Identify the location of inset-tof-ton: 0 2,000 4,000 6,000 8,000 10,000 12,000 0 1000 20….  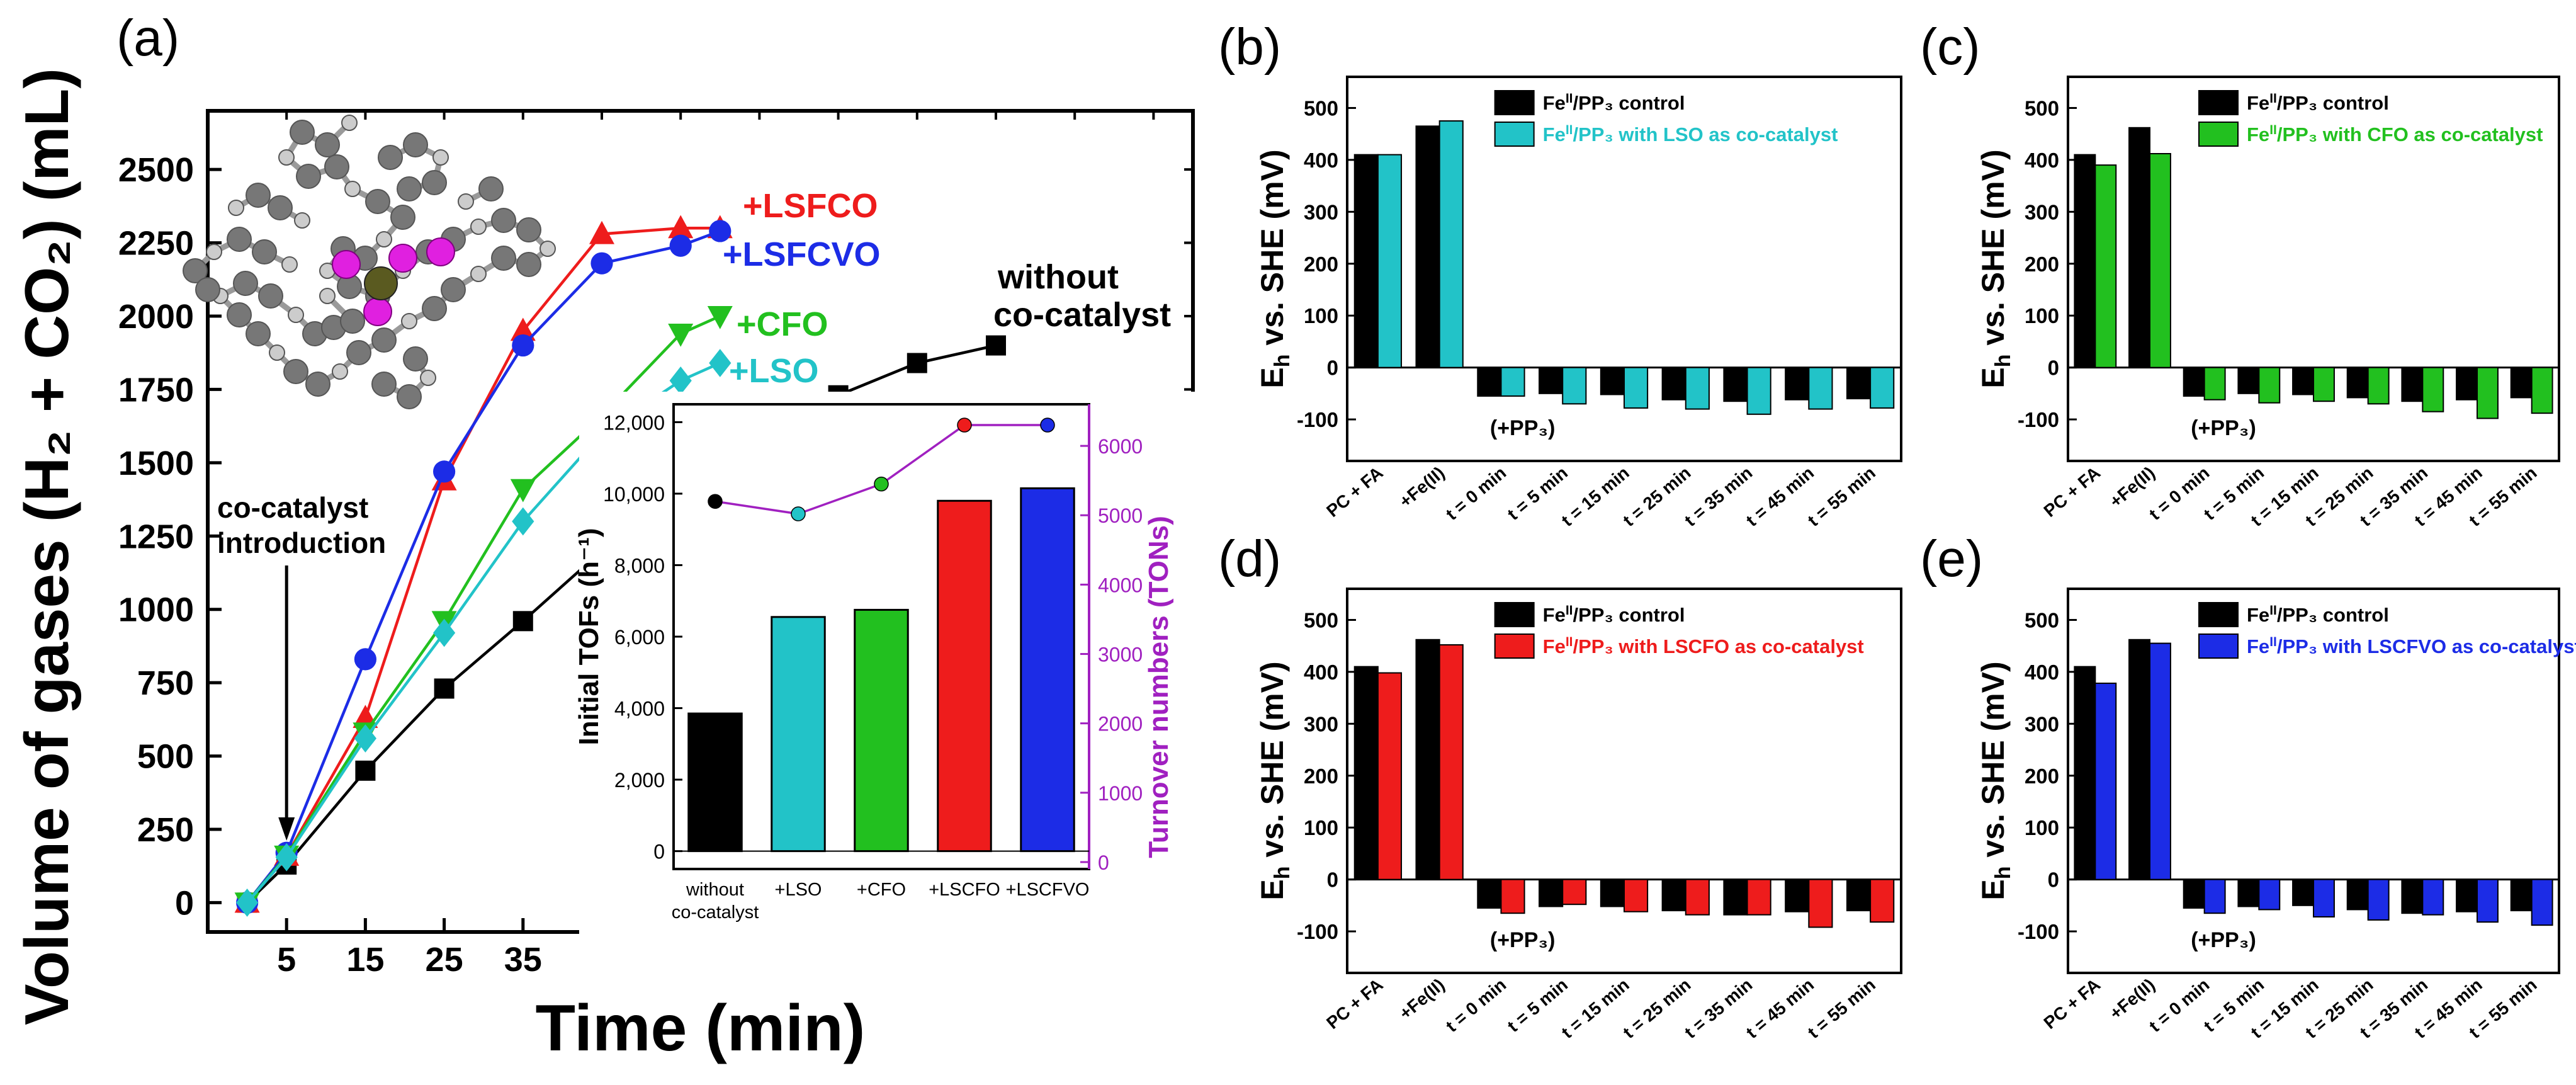
(887, 691).